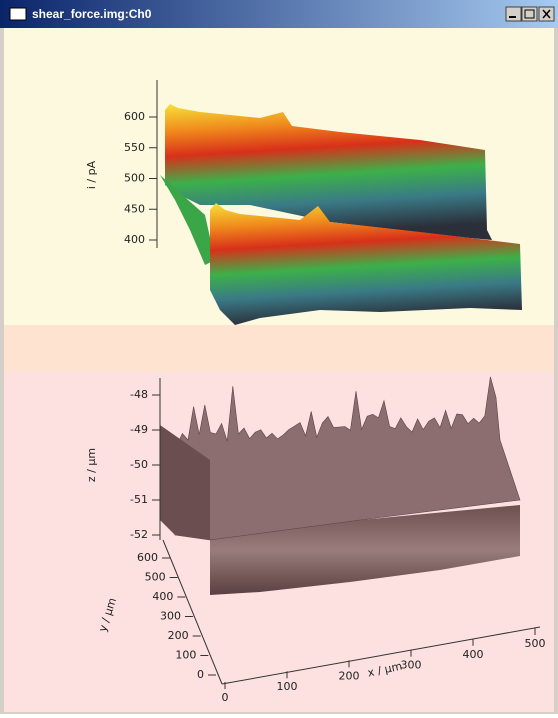 The image size is (558, 718). What do you see at coordinates (139, 464) in the screenshot?
I see `tick-label: -50` at bounding box center [139, 464].